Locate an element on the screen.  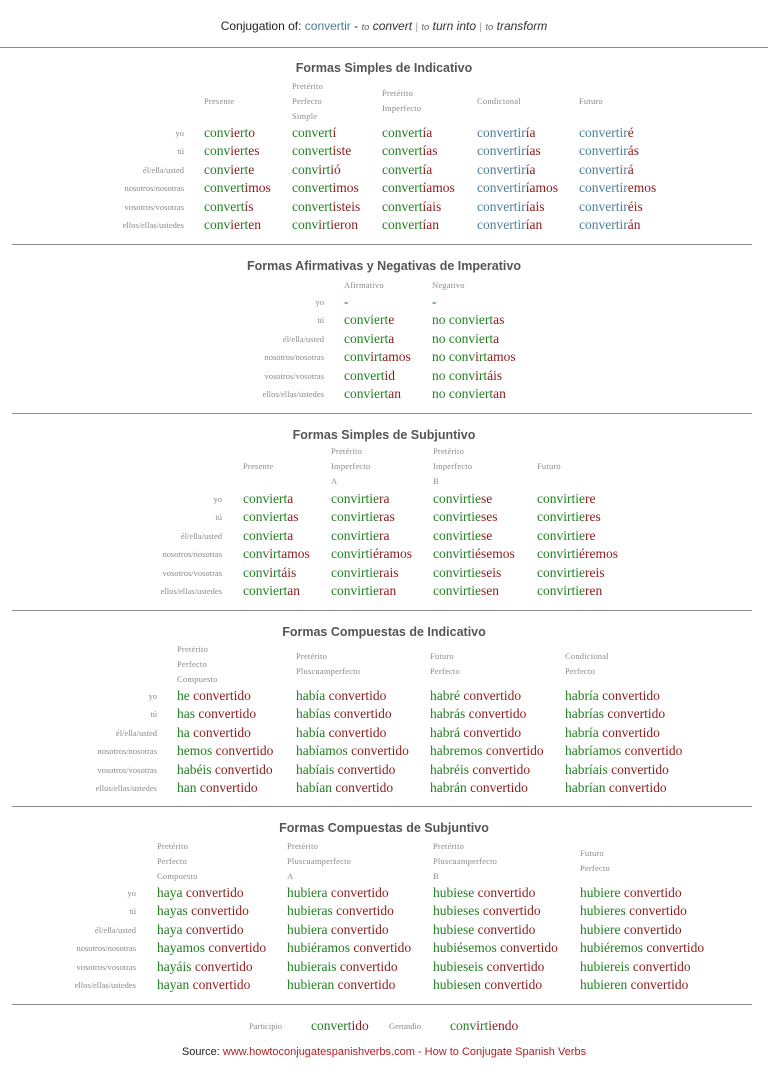
conjugated-form: convertirías is located at coordinates (509, 151).